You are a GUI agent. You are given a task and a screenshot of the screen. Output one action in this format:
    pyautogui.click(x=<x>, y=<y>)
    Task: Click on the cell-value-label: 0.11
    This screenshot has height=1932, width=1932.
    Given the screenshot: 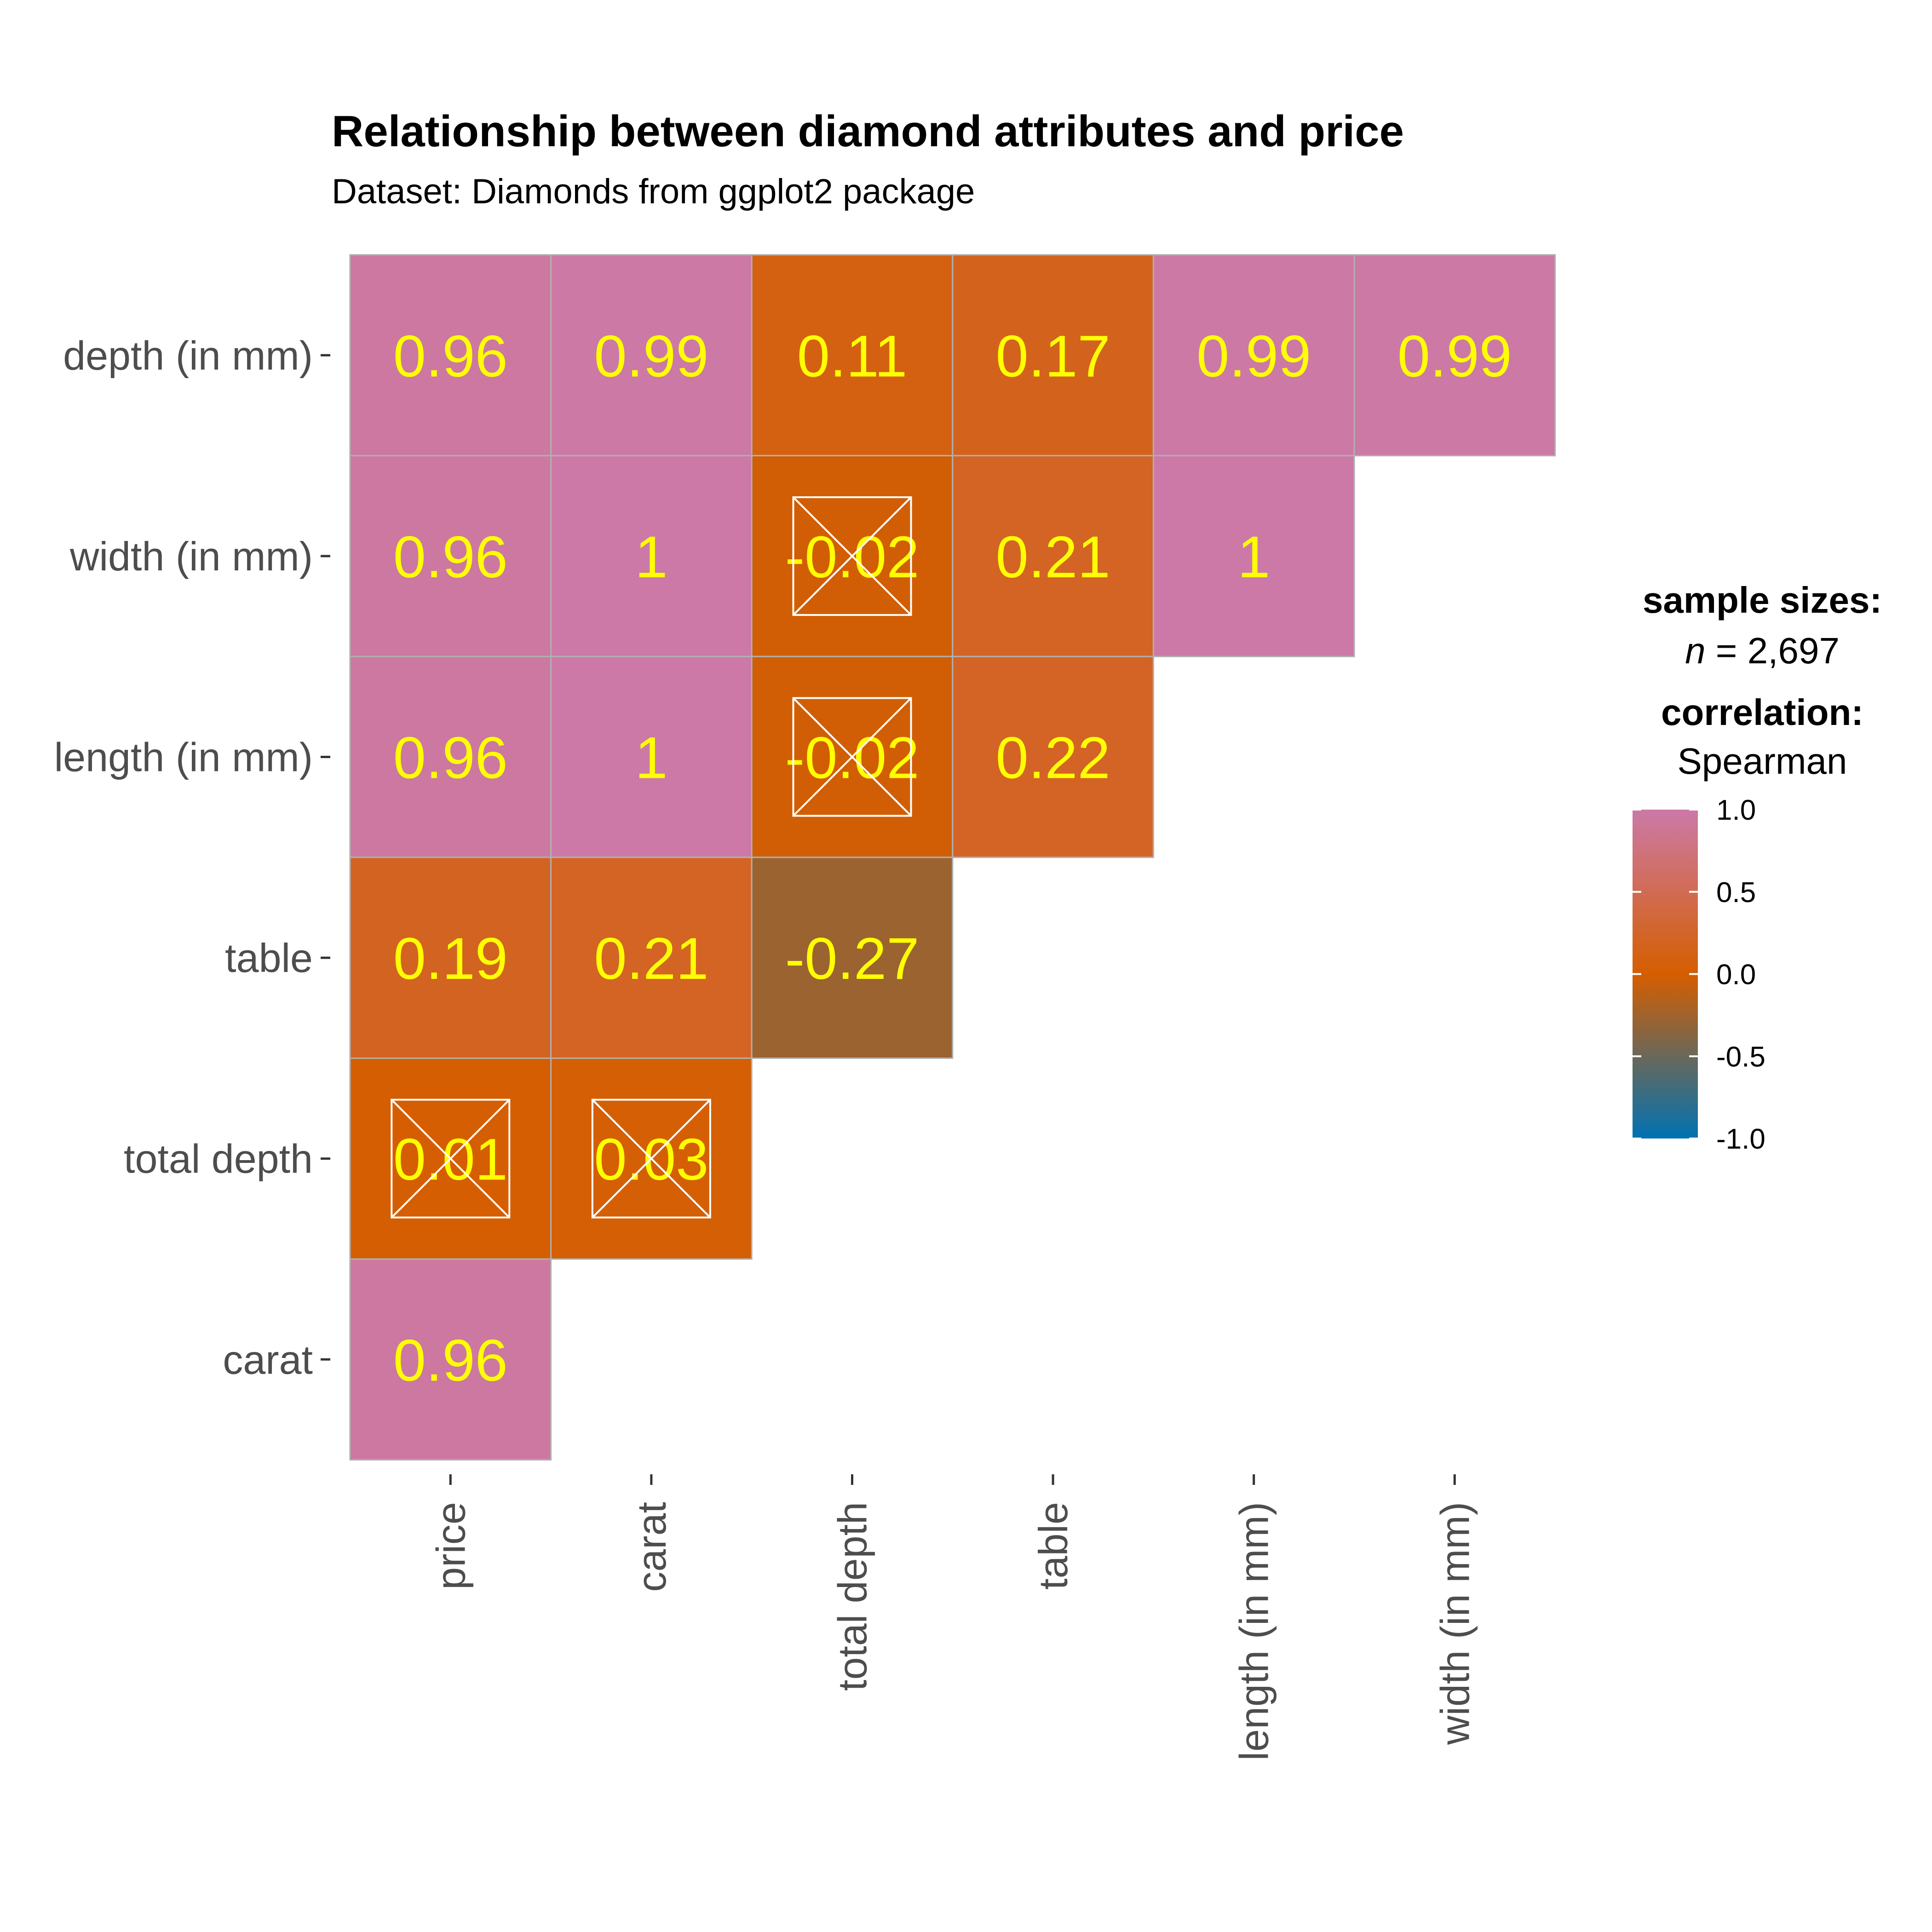 What is the action you would take?
    pyautogui.click(x=852, y=356)
    